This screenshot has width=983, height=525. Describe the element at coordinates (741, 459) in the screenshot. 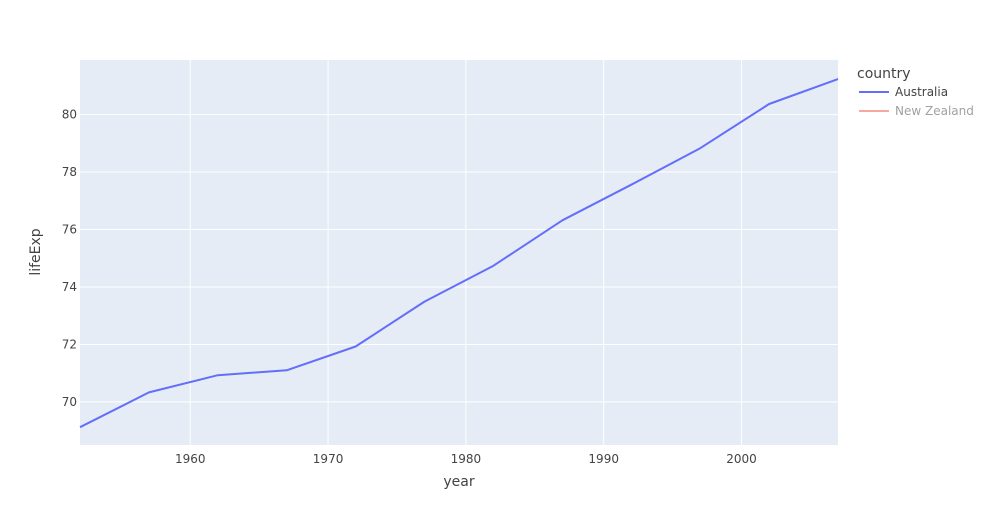

I see `x-tick-label: 2000` at that location.